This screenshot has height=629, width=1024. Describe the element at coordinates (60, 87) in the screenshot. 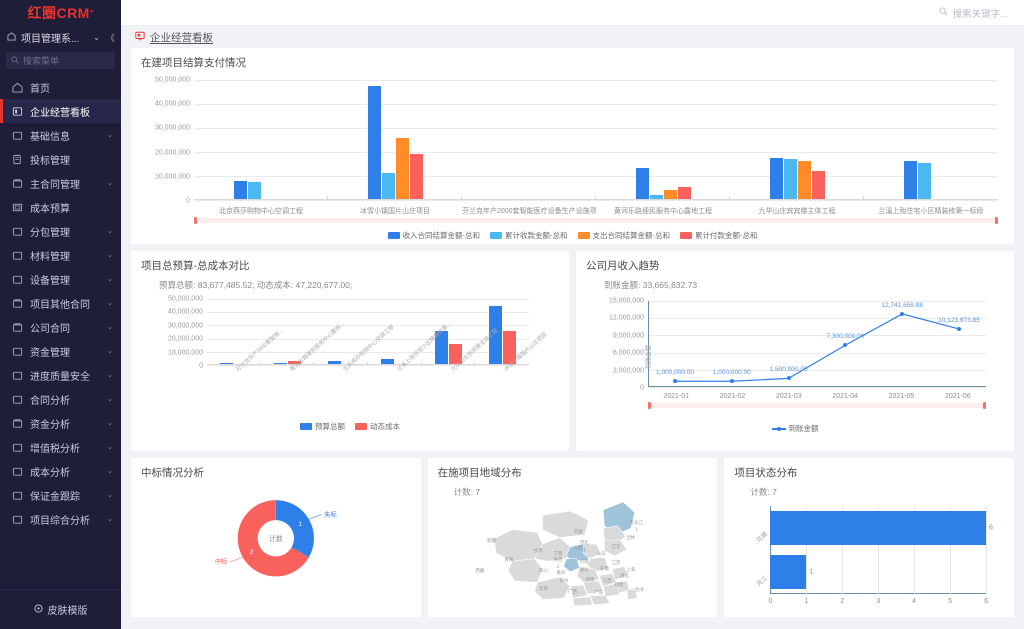

I see `sidebar-item-1: 首页` at that location.